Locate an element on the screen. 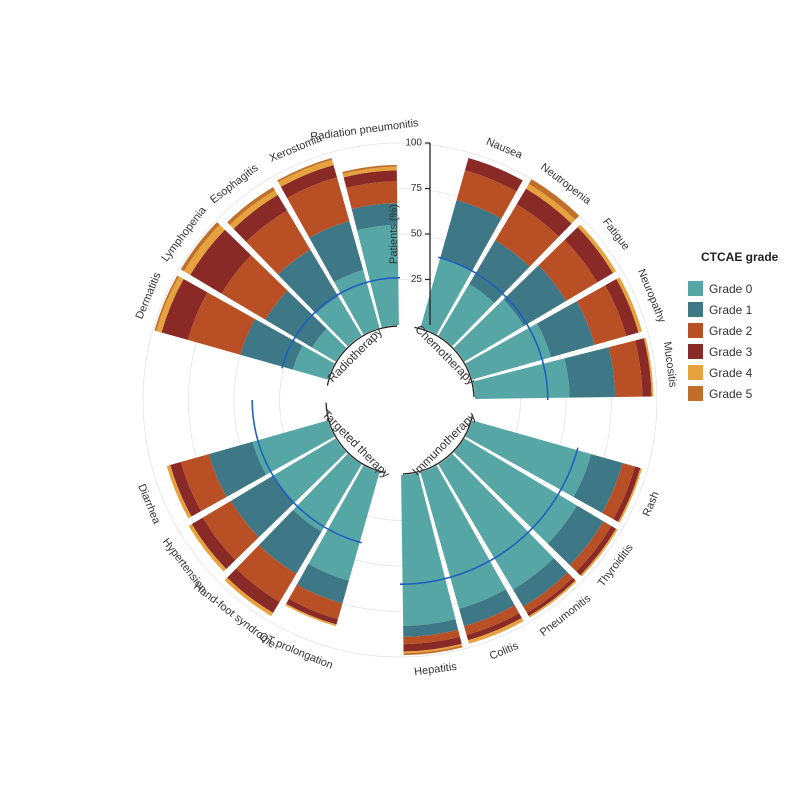 The height and width of the screenshot is (800, 800). radial-axis-tick-label: 100 is located at coordinates (413, 143).